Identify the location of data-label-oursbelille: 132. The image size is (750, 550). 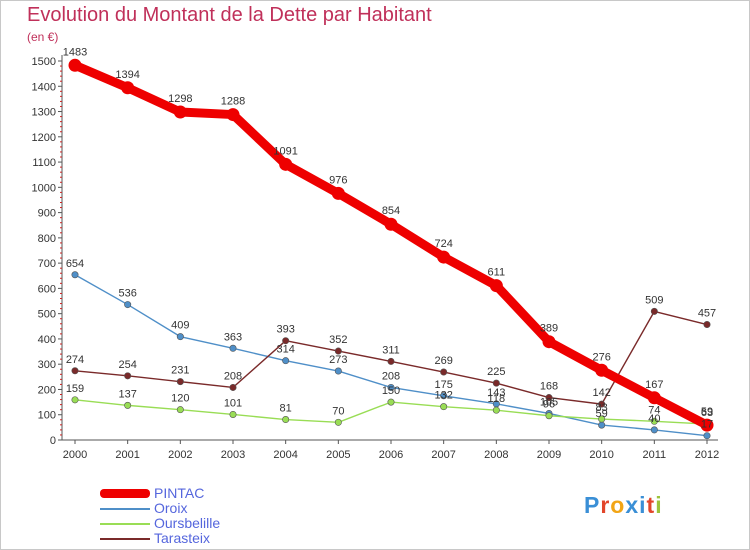
(443, 396).